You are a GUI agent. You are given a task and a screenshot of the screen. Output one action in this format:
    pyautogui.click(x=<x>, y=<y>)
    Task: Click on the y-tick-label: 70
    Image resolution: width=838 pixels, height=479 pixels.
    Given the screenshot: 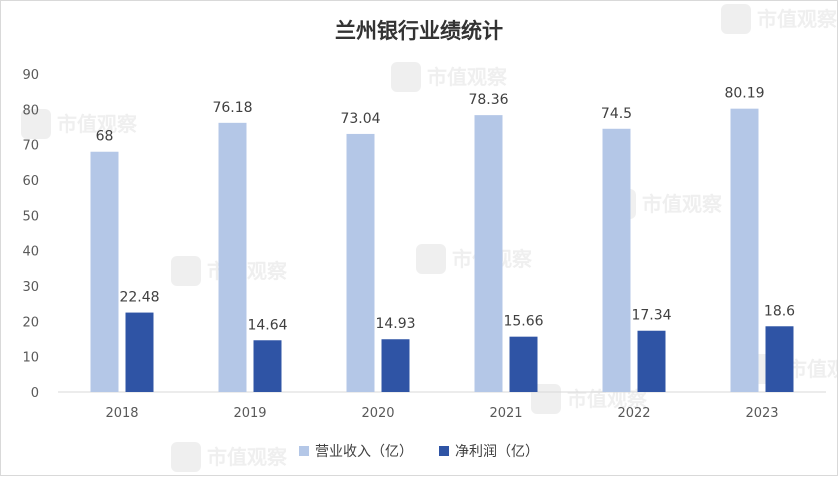 What is the action you would take?
    pyautogui.click(x=30, y=146)
    